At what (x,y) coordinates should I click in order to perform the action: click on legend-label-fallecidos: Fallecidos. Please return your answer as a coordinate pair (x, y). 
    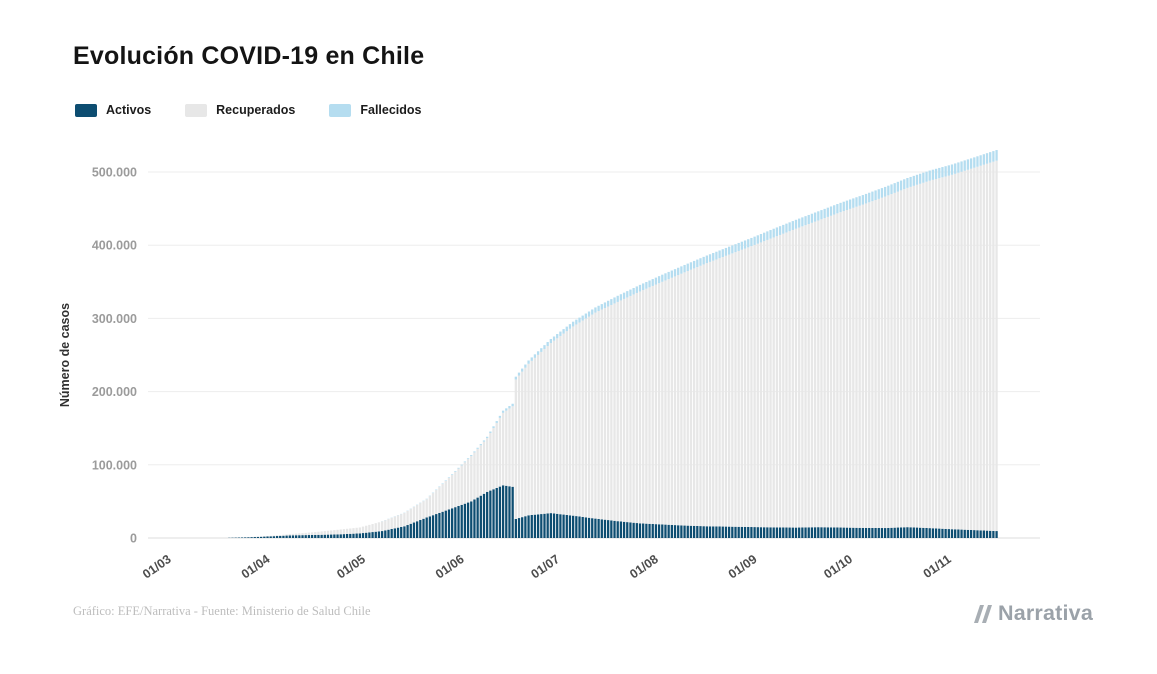
    Looking at the image, I should click on (391, 110).